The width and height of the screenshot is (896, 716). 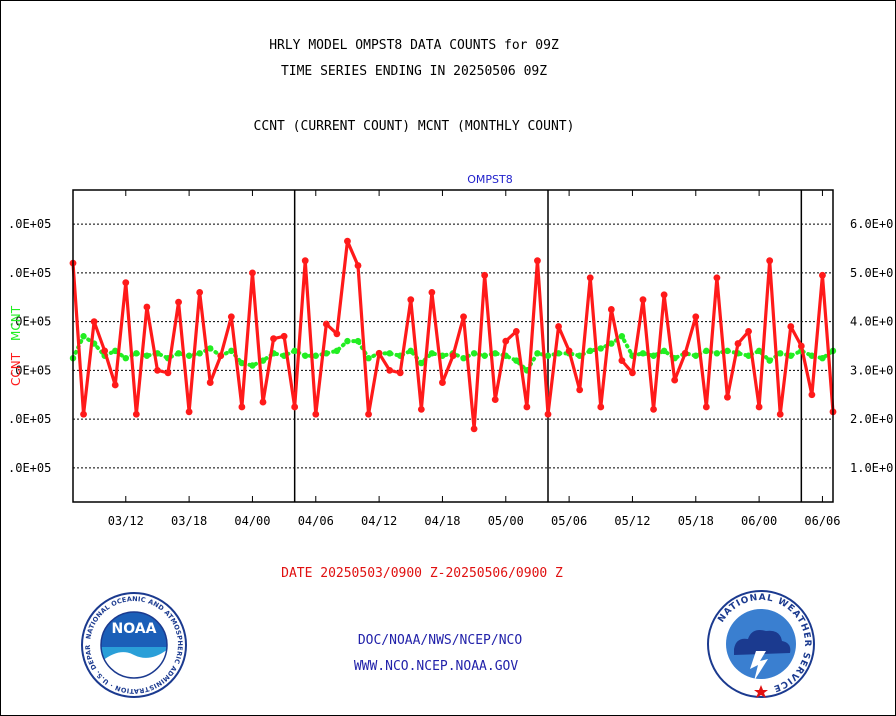 I want to click on nws-logo: NATIONAL WEATHER SERVICE, so click(x=761, y=644).